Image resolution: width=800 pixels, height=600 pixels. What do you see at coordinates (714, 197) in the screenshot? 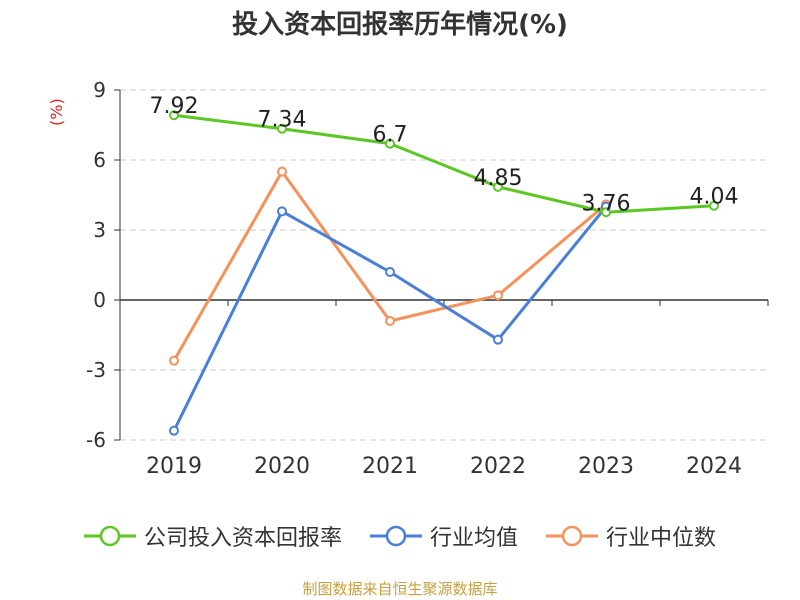
I see `data-label: 4.04` at bounding box center [714, 197].